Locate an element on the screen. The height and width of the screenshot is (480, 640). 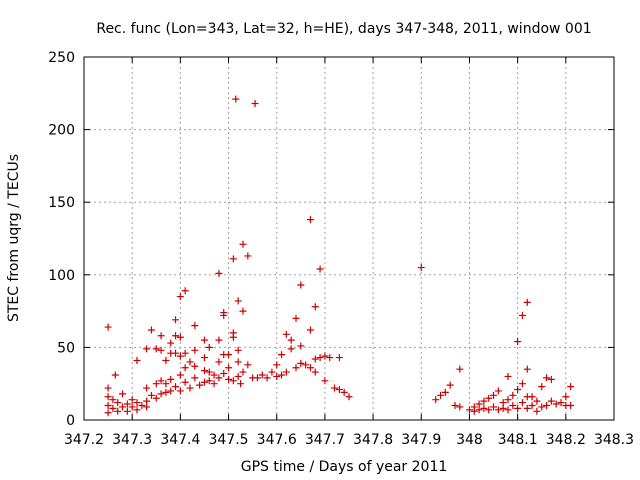
x-tick-label: 347.7 is located at coordinates (325, 440).